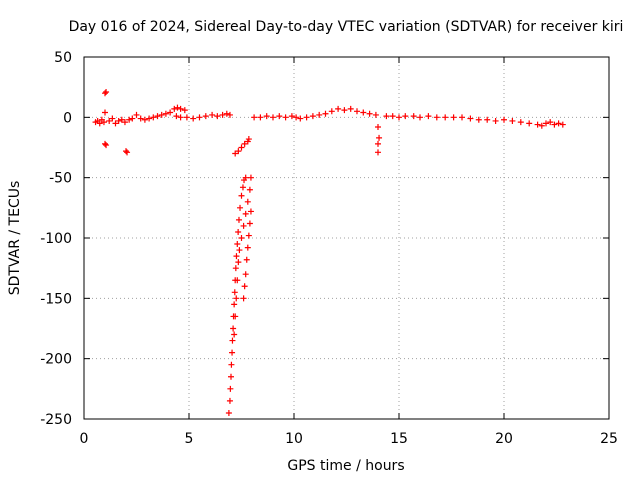 This screenshot has height=480, width=640. Describe the element at coordinates (504, 439) in the screenshot. I see `x-tick-label: 20` at that location.